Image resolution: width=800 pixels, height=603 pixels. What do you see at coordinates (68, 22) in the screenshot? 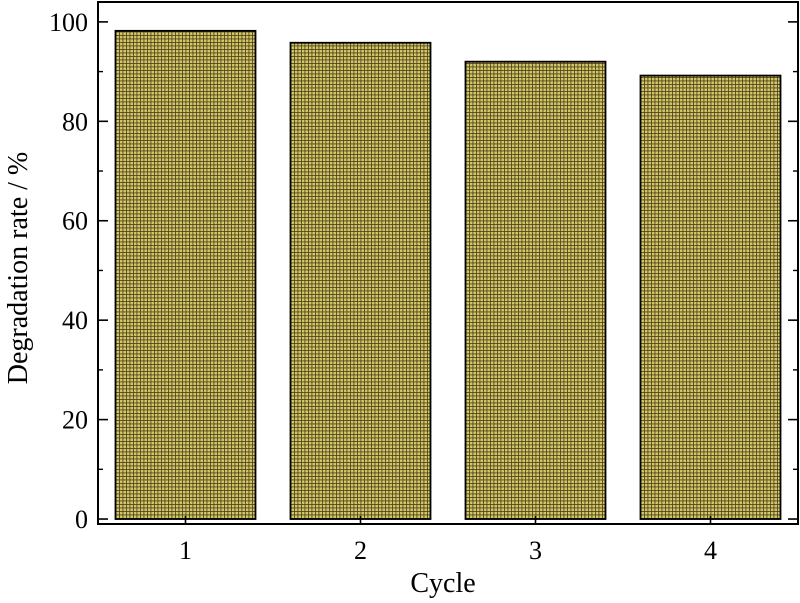
I see `y-tick-label: 100` at bounding box center [68, 22].